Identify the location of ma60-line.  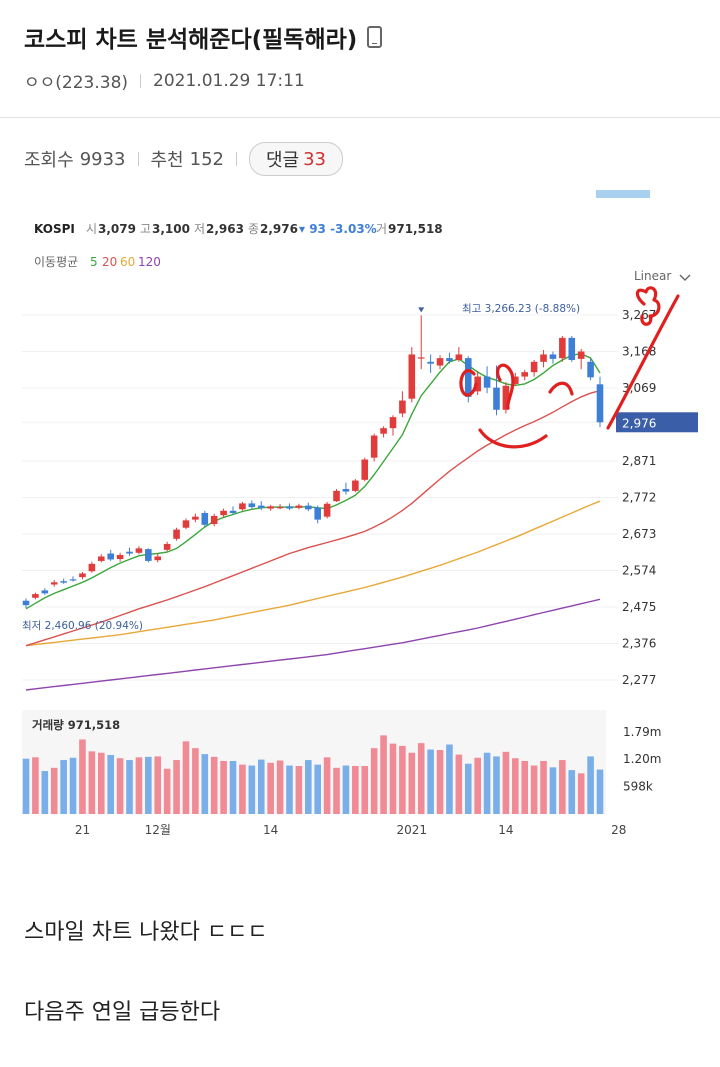
(313, 573).